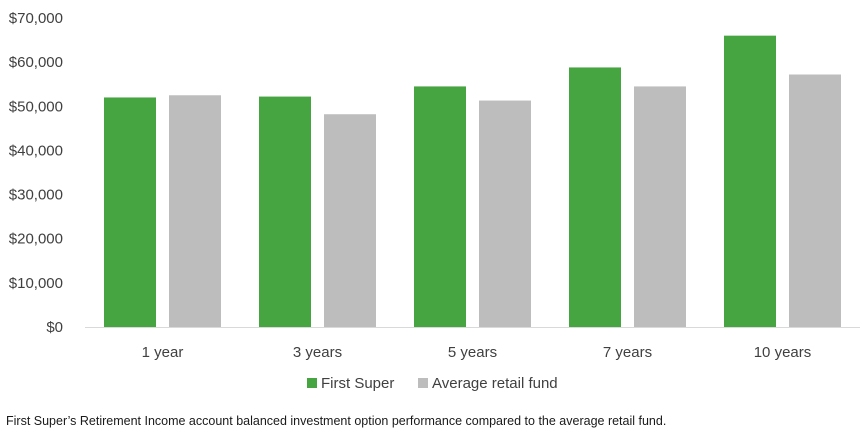  Describe the element at coordinates (36, 150) in the screenshot. I see `y-tick-label: $40,000` at that location.